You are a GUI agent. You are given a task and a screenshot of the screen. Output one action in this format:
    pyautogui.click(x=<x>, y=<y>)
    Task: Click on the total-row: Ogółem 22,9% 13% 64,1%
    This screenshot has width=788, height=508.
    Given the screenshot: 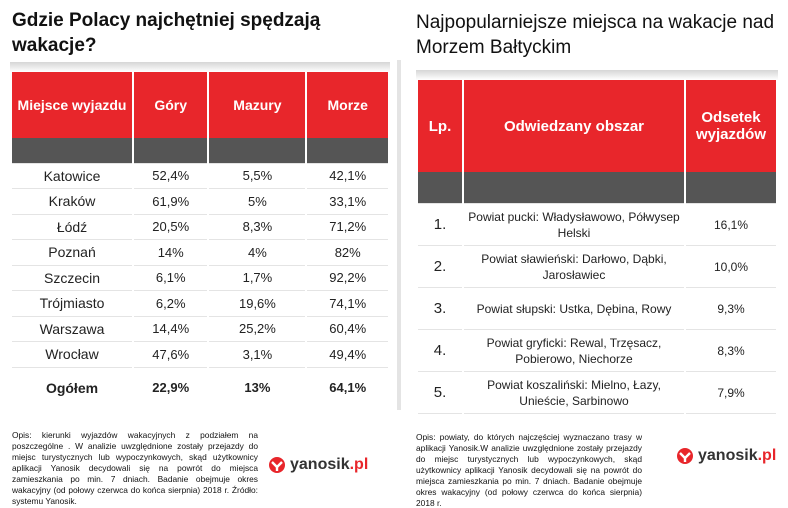 What is the action you would take?
    pyautogui.click(x=200, y=388)
    